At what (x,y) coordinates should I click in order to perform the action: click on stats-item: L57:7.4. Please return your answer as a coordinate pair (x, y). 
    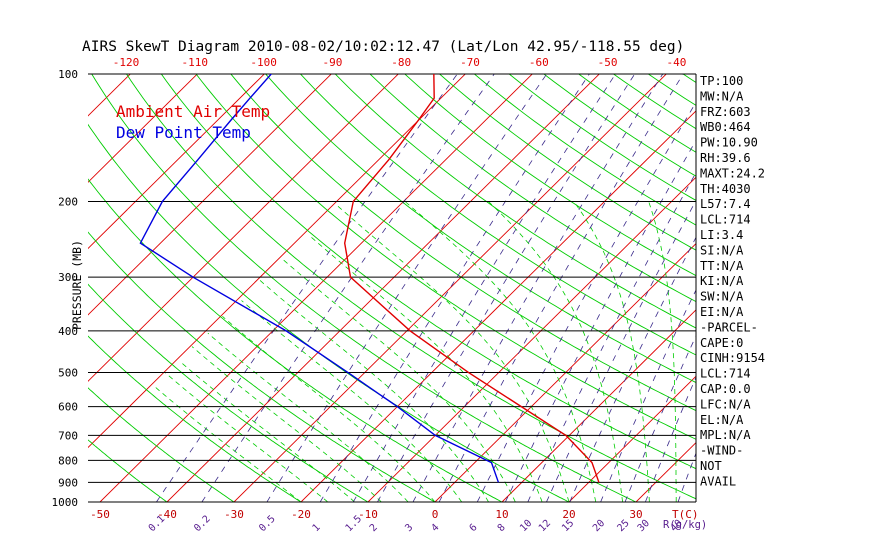
    Looking at the image, I should click on (725, 204).